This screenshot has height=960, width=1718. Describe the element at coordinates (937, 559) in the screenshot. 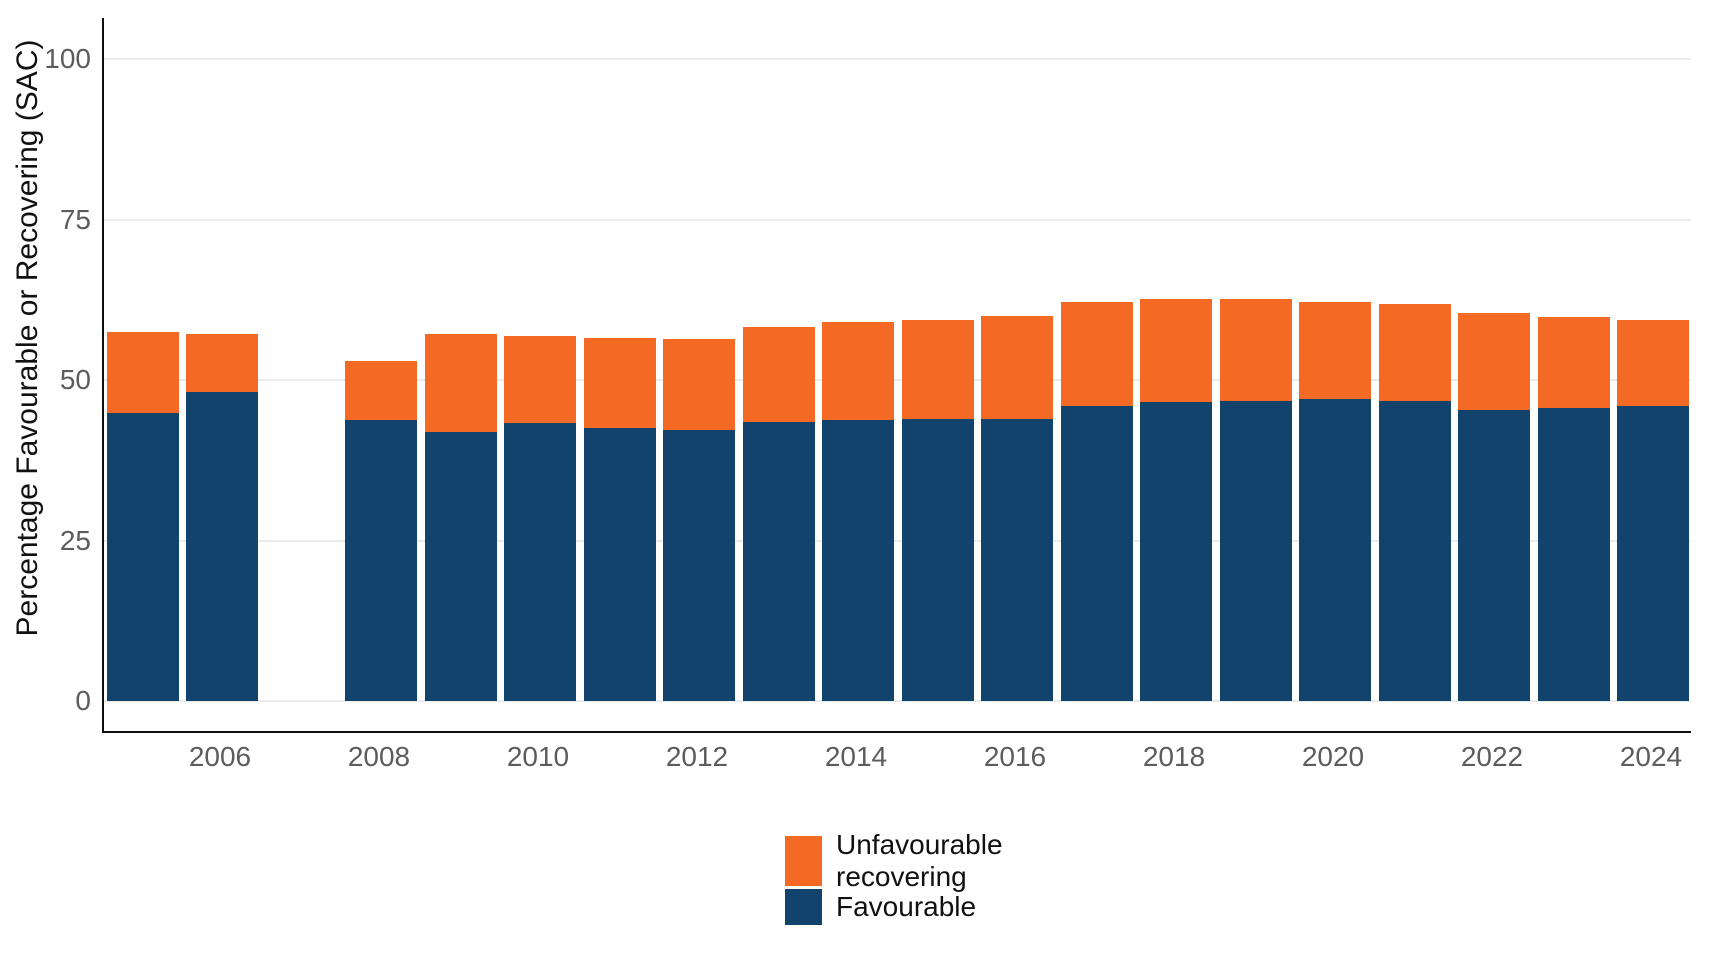

I see `bar-2015-favourable` at that location.